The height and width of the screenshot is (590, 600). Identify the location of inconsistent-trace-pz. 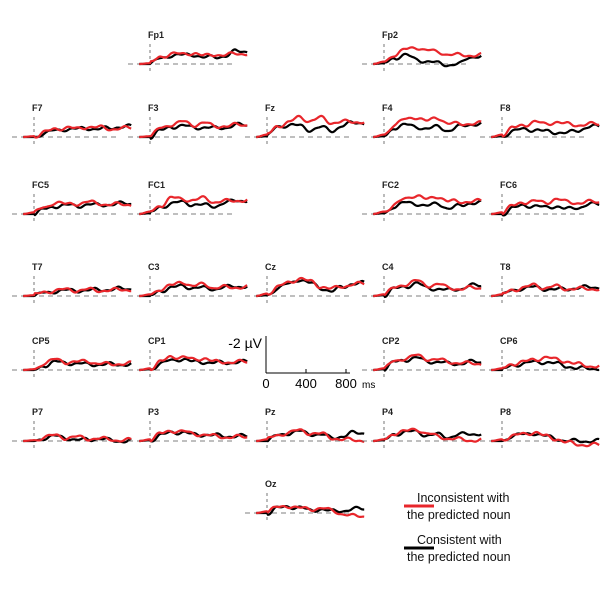
(310, 435).